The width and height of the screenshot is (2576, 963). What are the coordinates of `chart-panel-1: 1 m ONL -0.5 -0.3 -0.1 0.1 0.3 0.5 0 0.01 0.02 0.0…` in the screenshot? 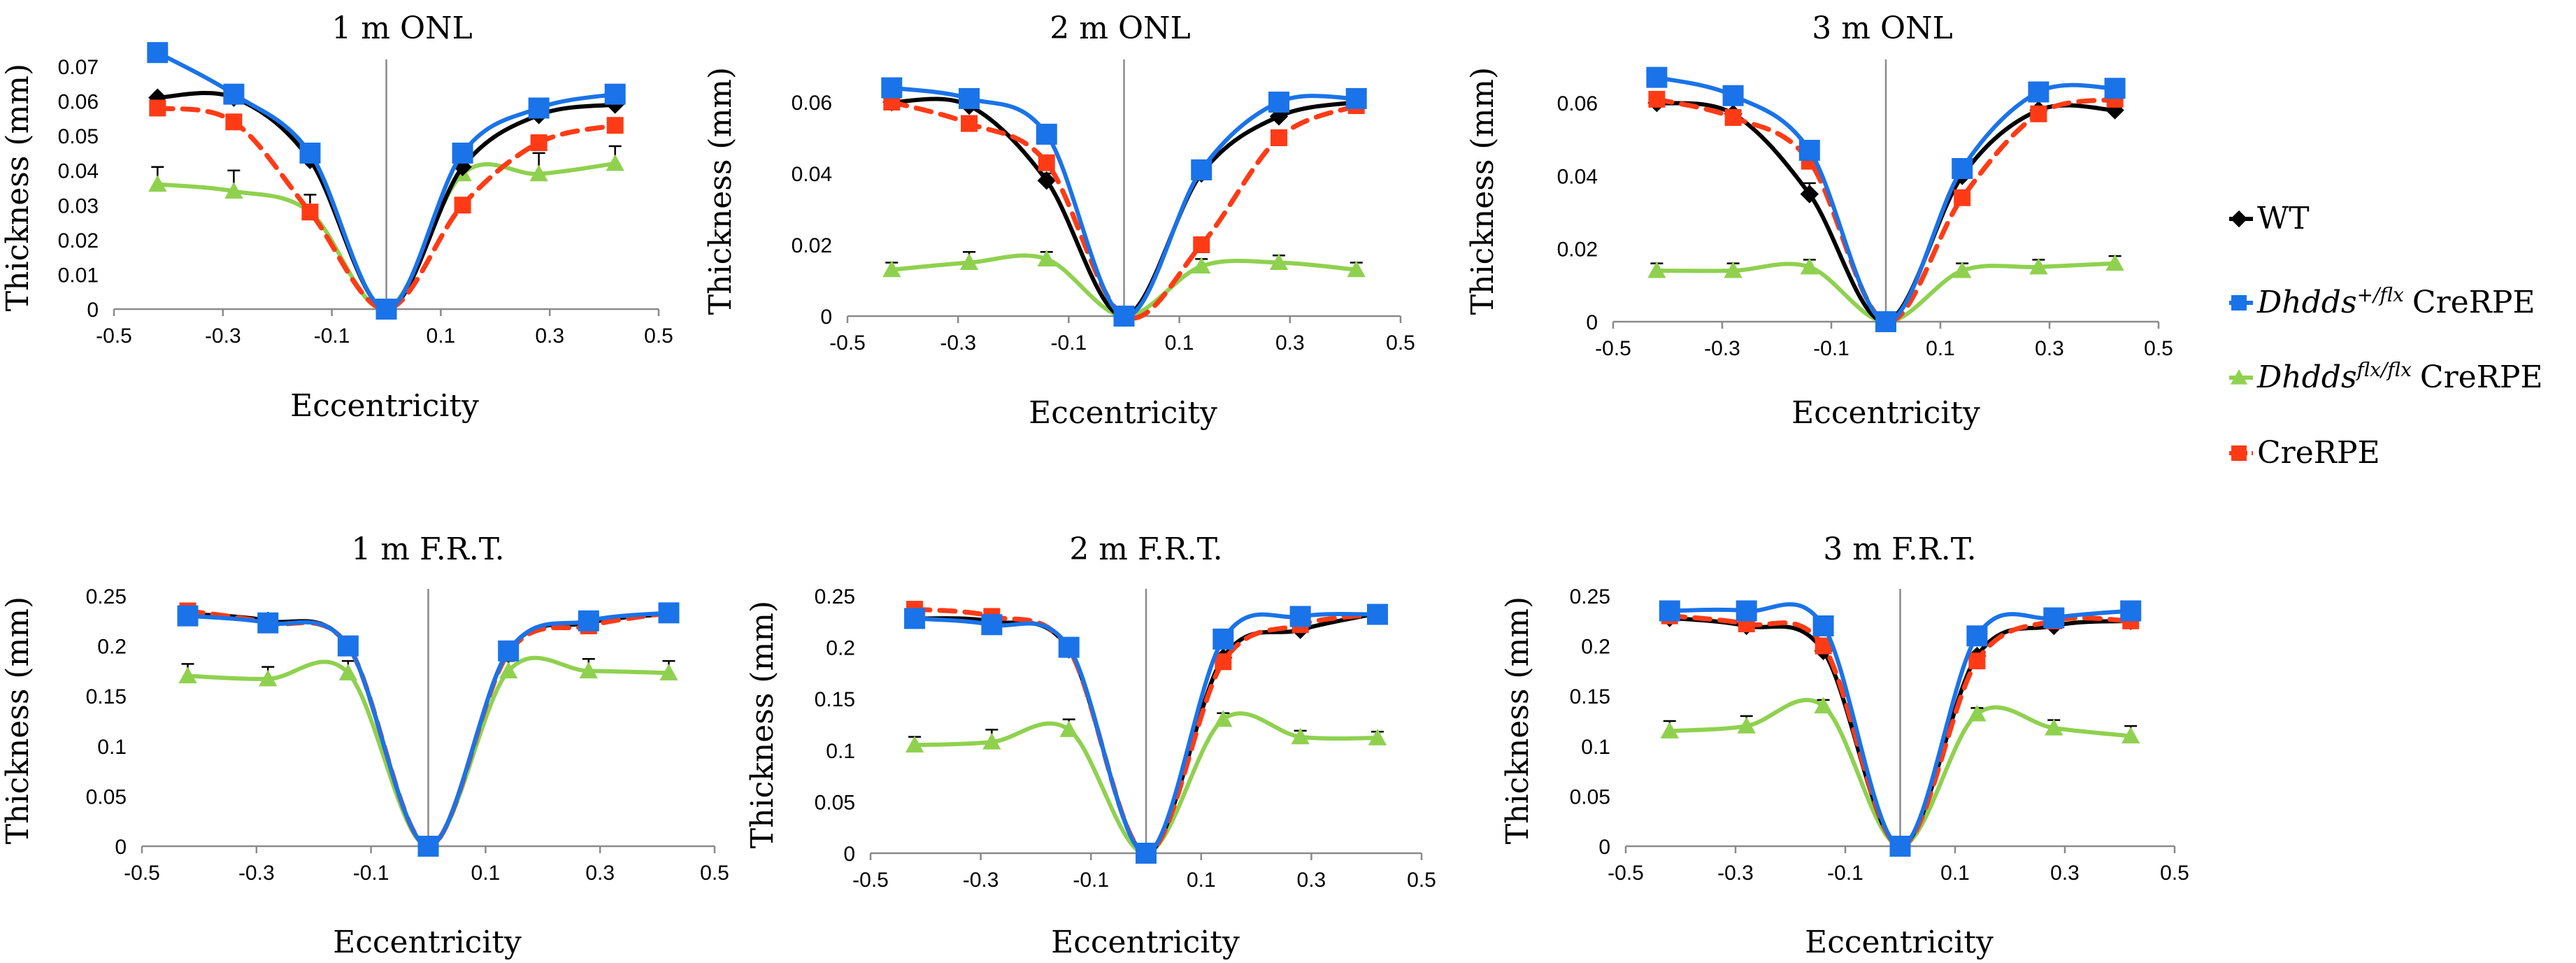 It's located at (336, 217).